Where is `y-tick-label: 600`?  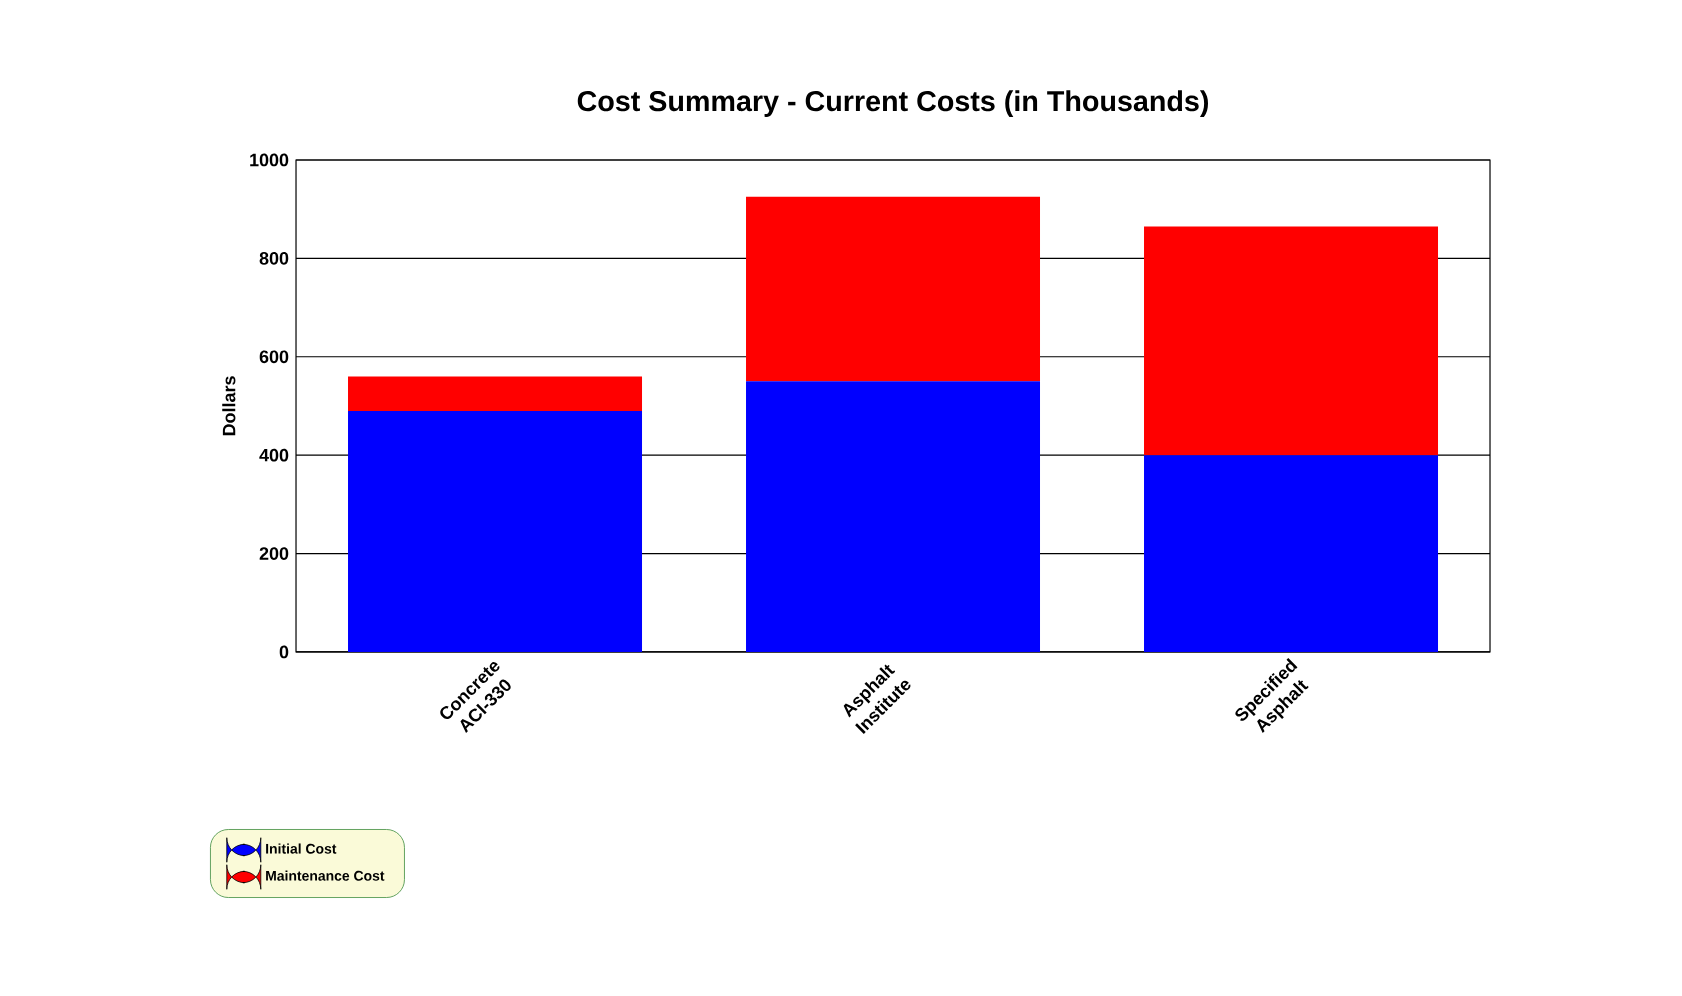 y-tick-label: 600 is located at coordinates (274, 357).